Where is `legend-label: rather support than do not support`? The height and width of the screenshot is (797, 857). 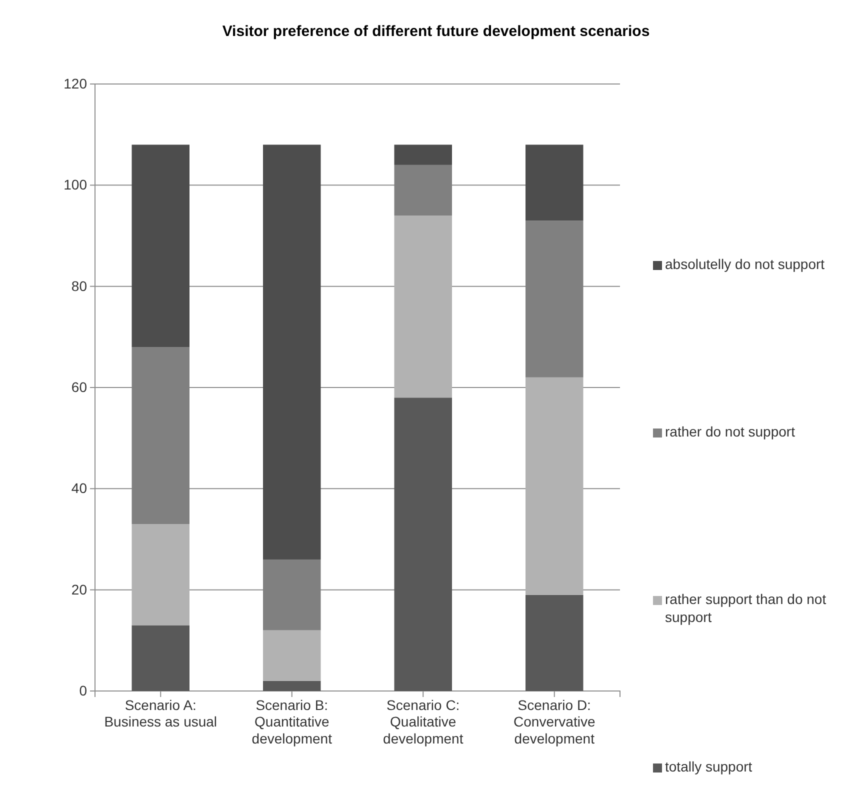 legend-label: rather support than do not support is located at coordinates (745, 608).